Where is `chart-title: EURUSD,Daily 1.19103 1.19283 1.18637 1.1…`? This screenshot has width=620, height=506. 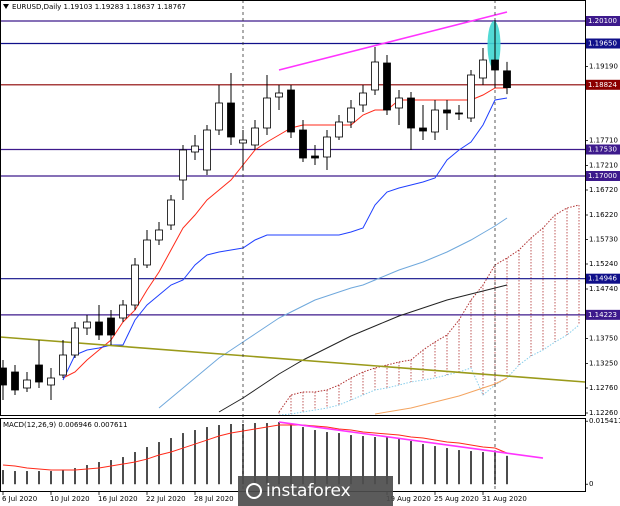
chart-title: EURUSD,Daily 1.19103 1.19283 1.18637 1.1… is located at coordinates (99, 7).